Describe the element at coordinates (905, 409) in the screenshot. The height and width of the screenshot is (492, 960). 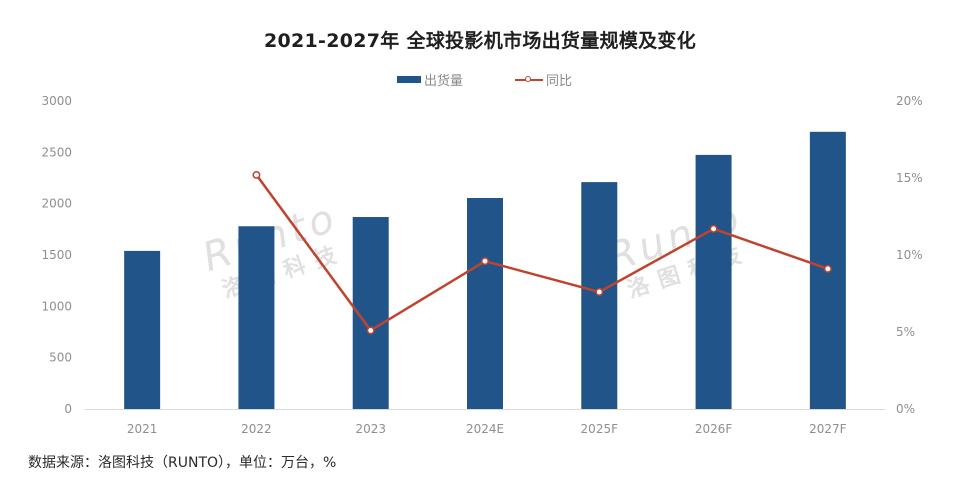
I see `right-axis-tick-label: 0%` at that location.